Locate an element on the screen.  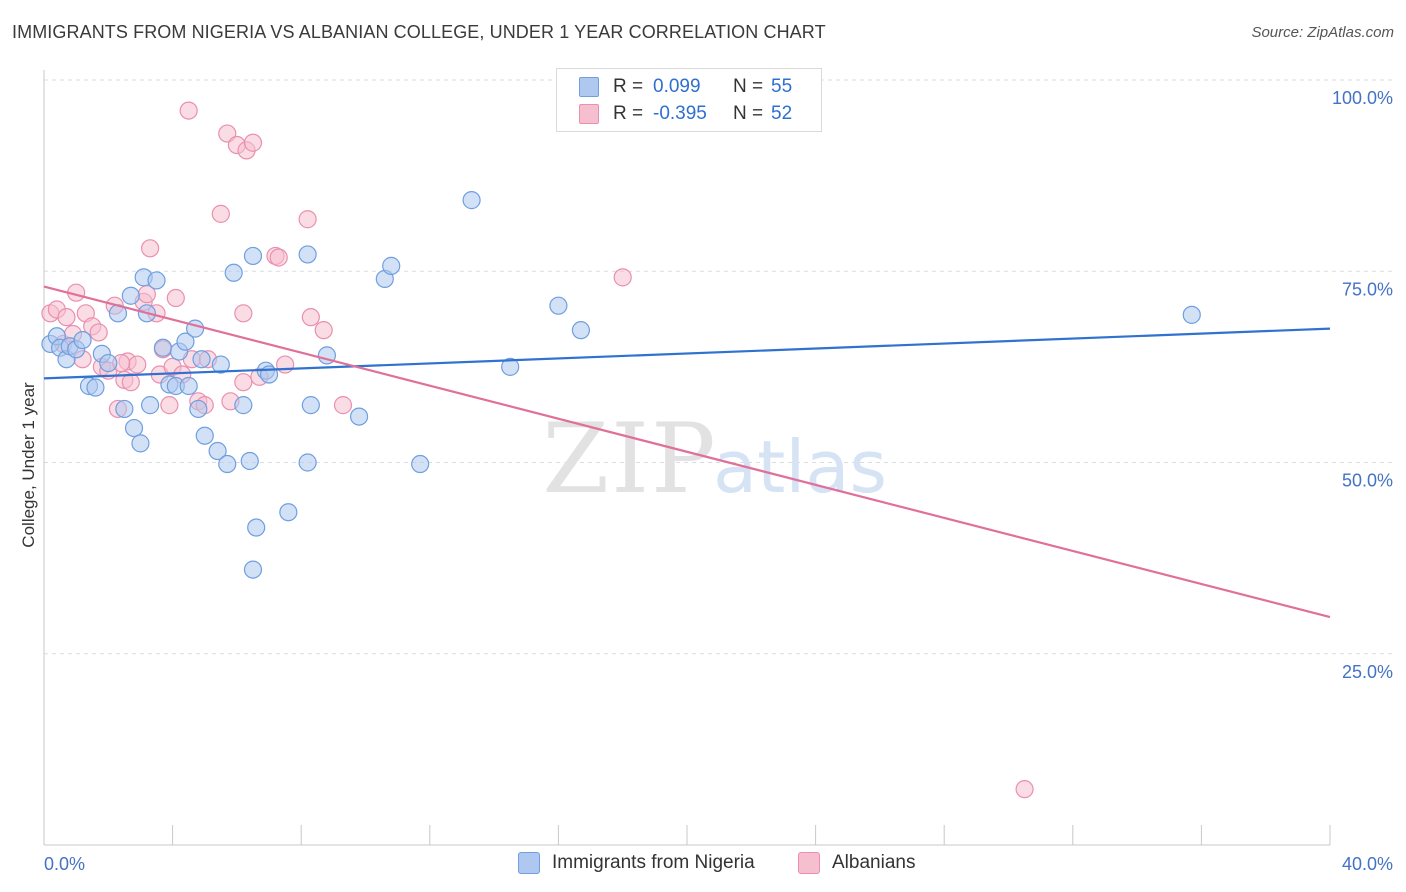
y-tick-label: 50.0% is located at coordinates (1367, 481).